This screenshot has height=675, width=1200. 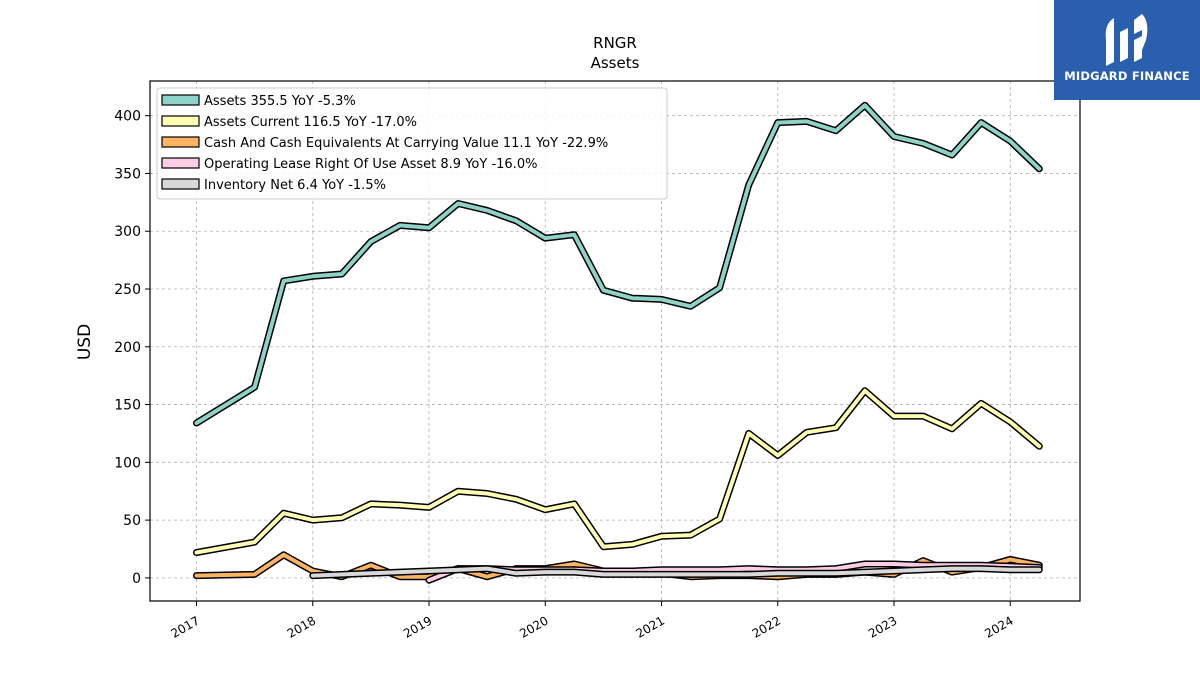 What do you see at coordinates (127, 348) in the screenshot?
I see `y-tick-label: 200` at bounding box center [127, 348].